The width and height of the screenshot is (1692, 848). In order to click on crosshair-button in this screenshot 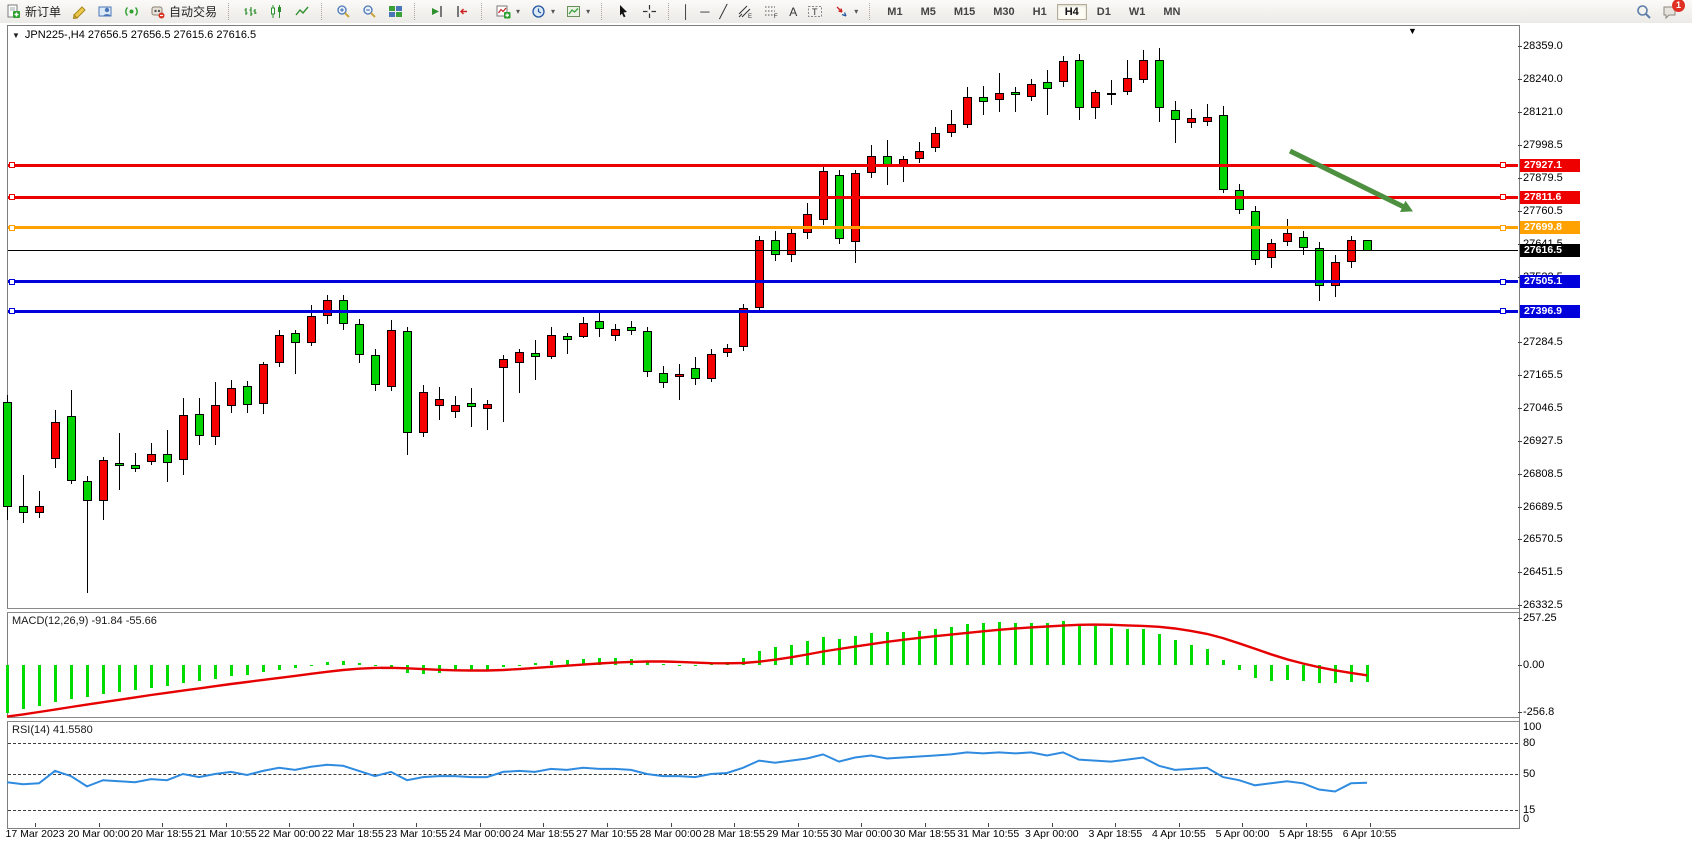, I will do `click(649, 12)`.